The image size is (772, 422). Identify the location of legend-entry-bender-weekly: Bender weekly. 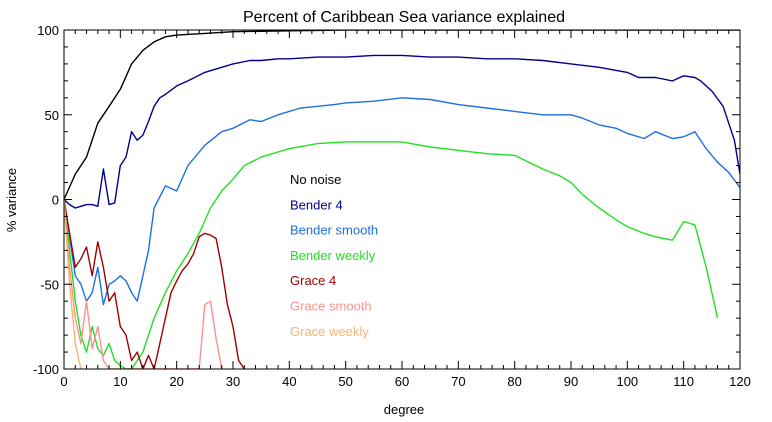
(333, 255).